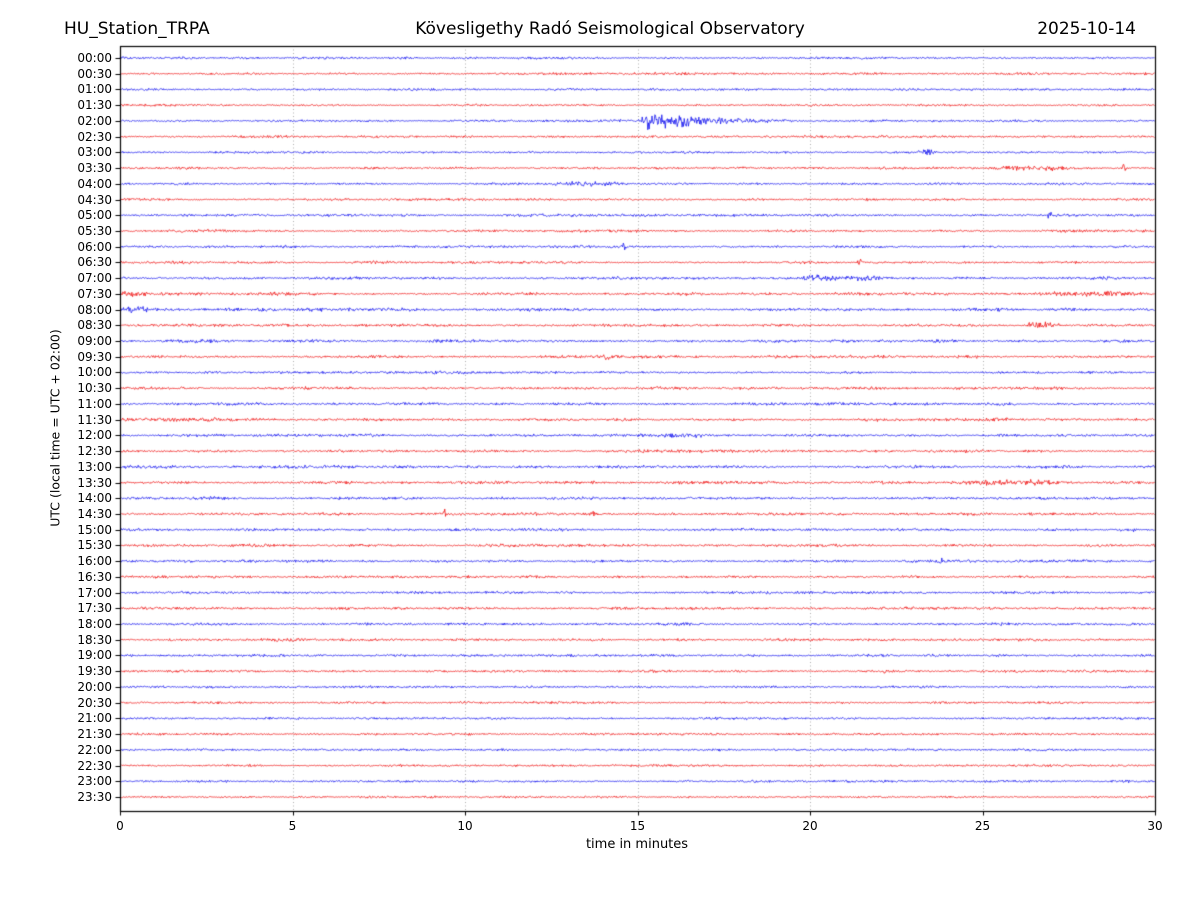 The image size is (1200, 900). Describe the element at coordinates (94, 545) in the screenshot. I see `y-tick-label: 15:30` at that location.